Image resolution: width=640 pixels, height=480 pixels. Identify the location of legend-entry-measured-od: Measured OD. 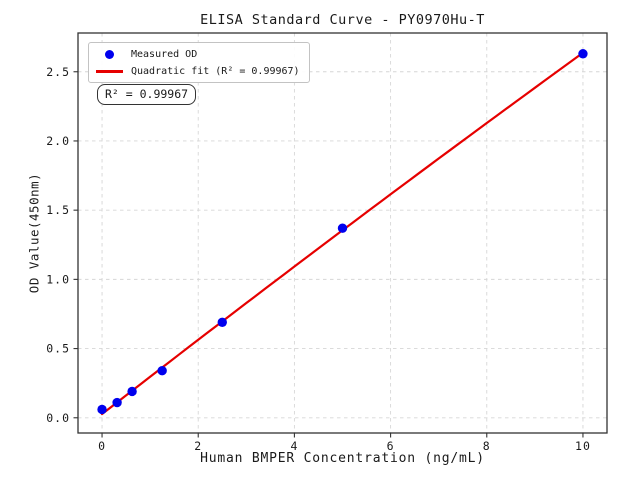
(197, 54).